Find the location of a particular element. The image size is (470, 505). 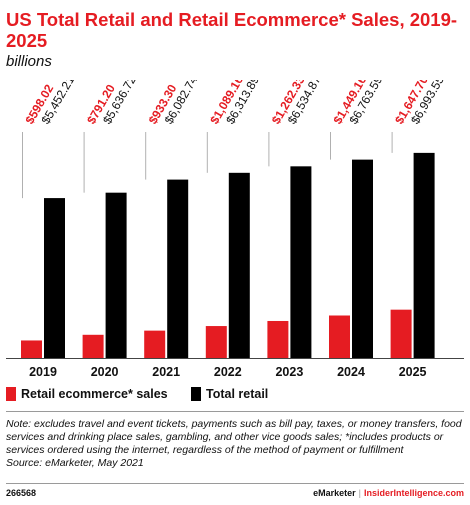

x-tick-label-2021: 2021 is located at coordinates (166, 372).